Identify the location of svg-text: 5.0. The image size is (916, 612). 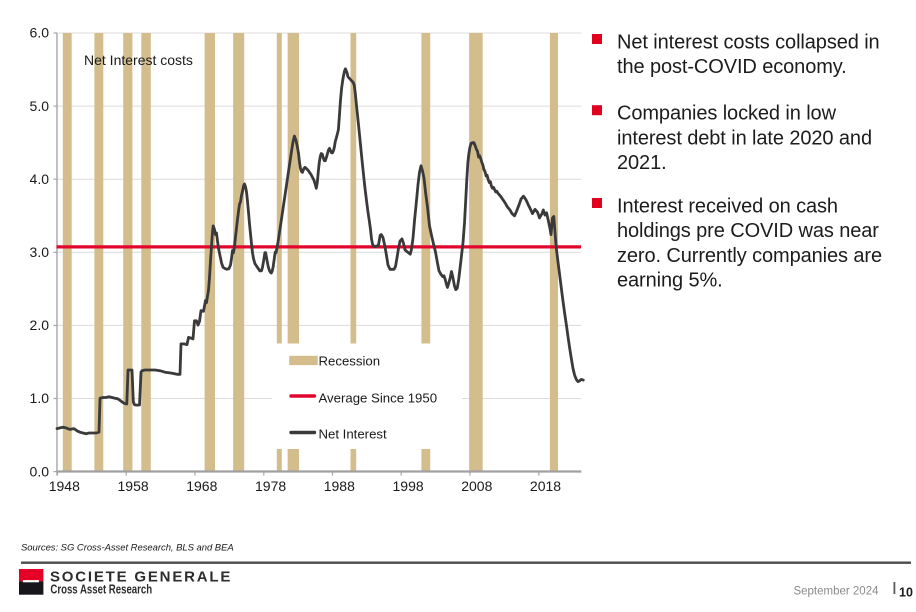
(40, 106).